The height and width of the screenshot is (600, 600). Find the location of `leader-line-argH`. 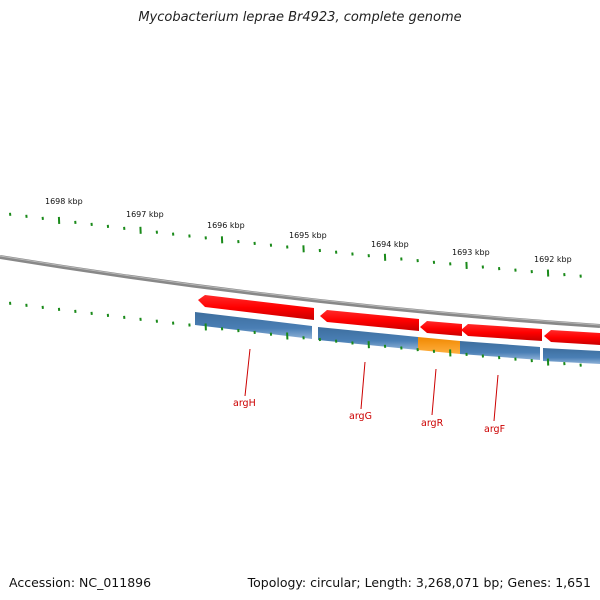

leader-line-argH is located at coordinates (247, 372).